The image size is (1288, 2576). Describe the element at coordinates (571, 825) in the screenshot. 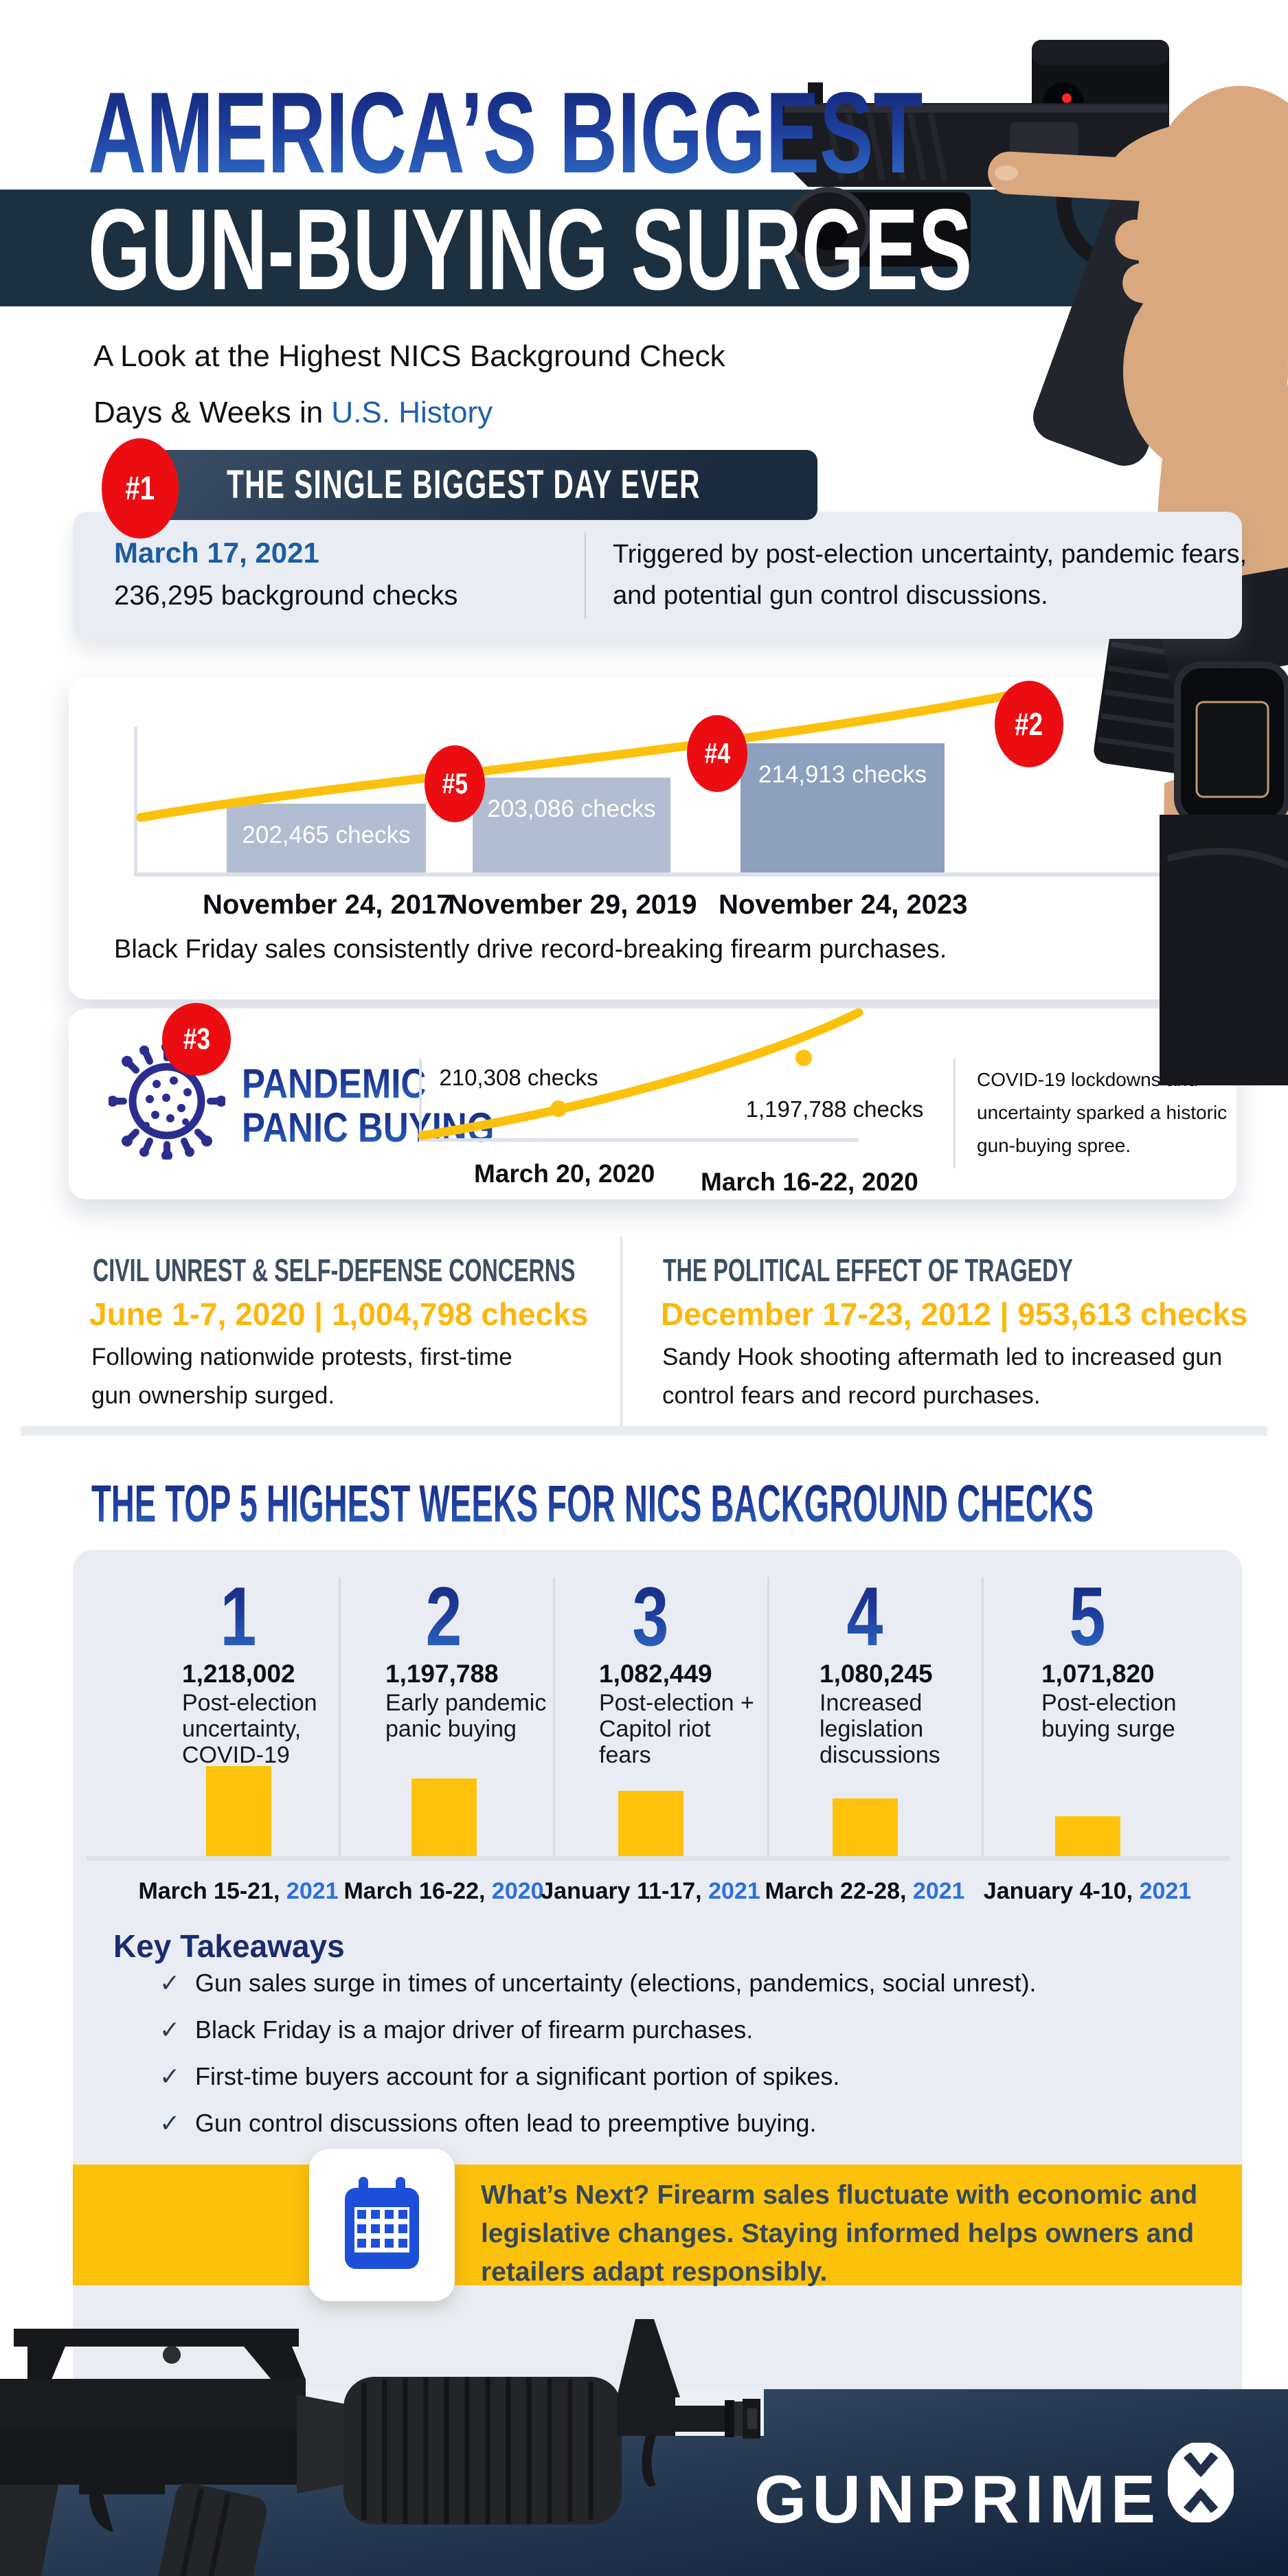

I see `black-friday-bar-2019: 203,086 checks` at that location.